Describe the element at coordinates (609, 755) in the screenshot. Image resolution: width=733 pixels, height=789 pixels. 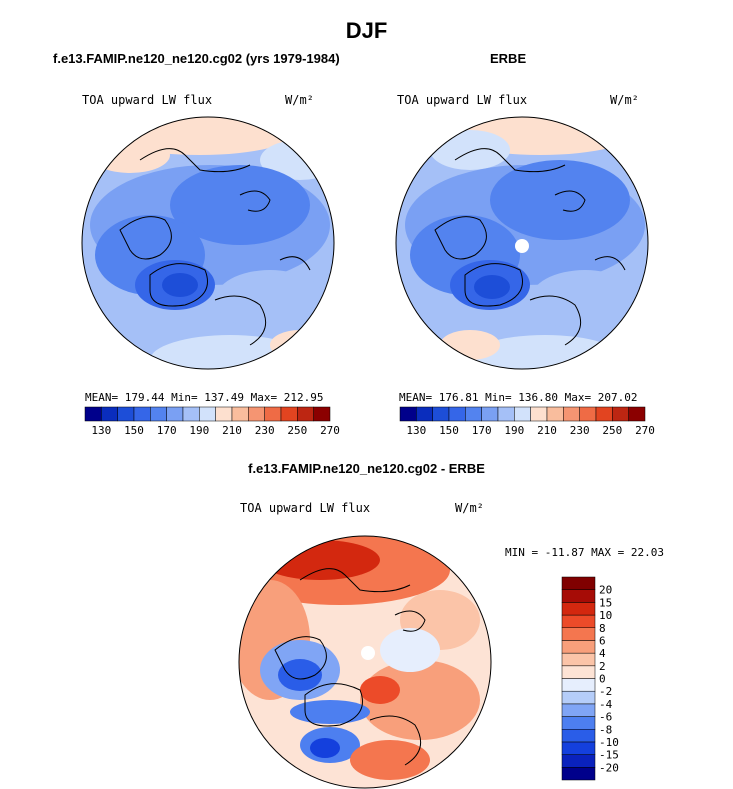
I see `panel3-colorbar-tick-label: -15` at that location.